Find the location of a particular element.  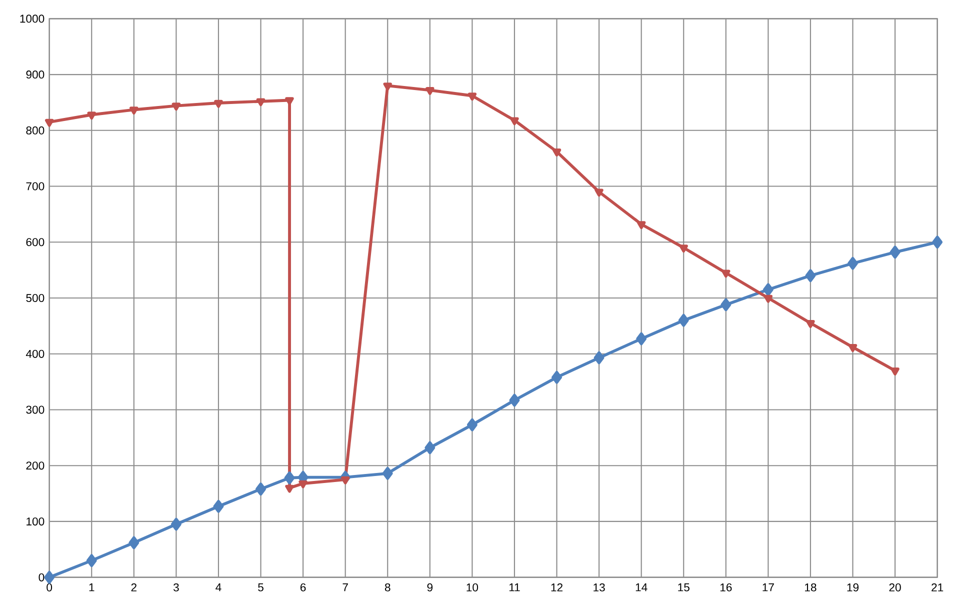

x-tick-label: 2 is located at coordinates (133, 587).